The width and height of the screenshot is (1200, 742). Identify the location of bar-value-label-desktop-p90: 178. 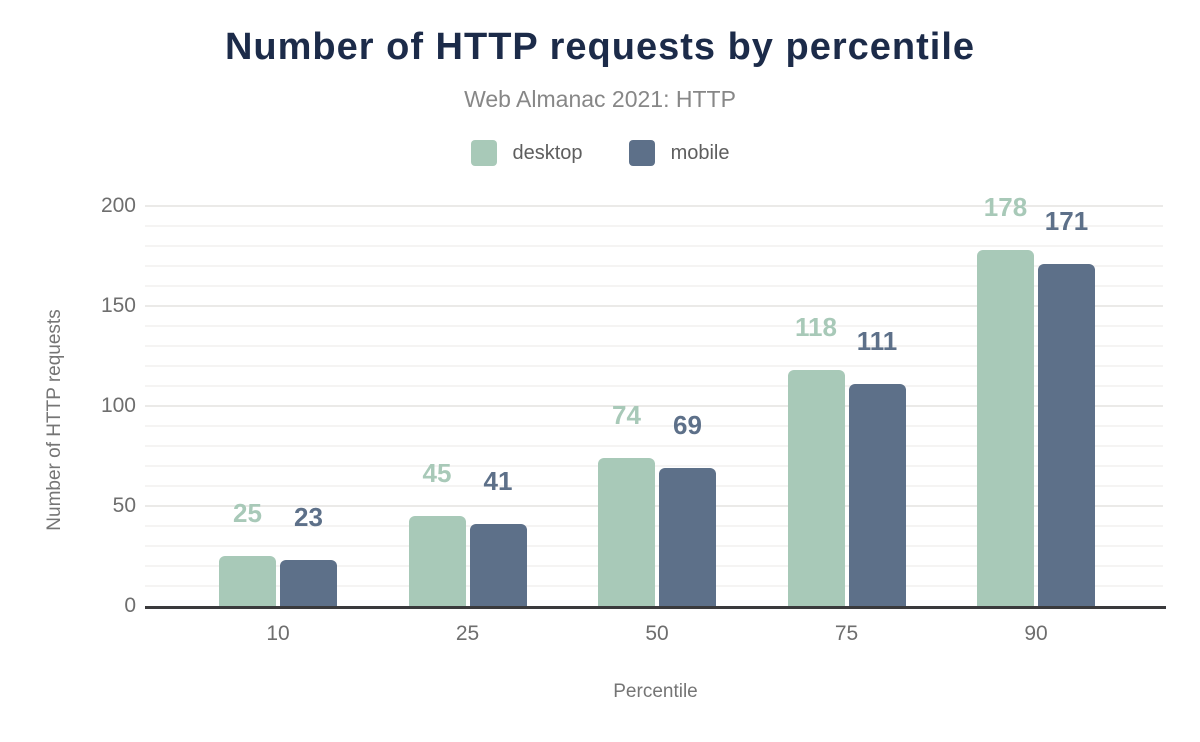
(1005, 207).